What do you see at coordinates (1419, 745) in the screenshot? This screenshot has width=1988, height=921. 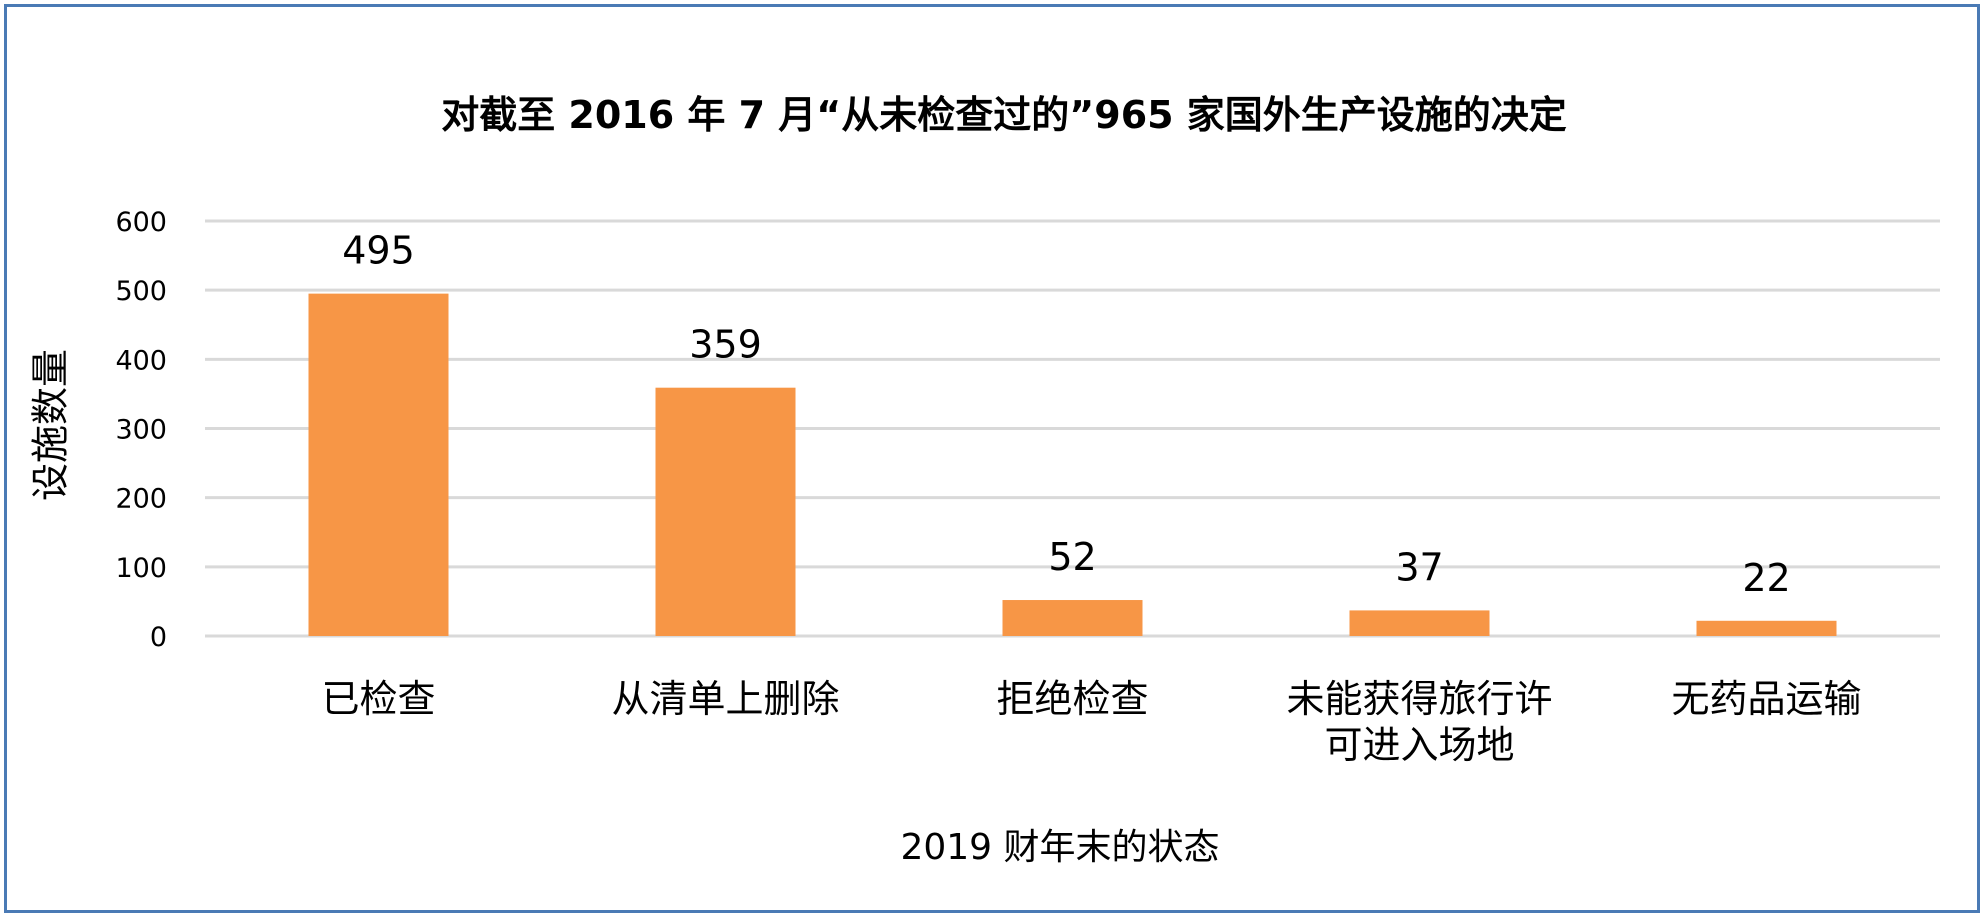 I see `x-tick-label: 可进入场地` at bounding box center [1419, 745].